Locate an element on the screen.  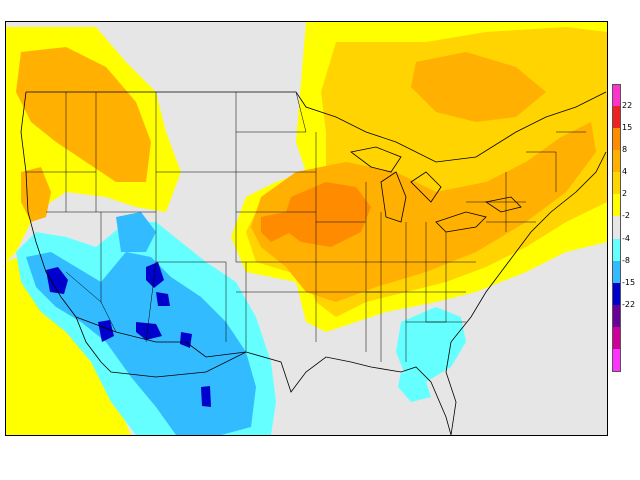
cyan-field-southeast is located at coordinates (431, 344).